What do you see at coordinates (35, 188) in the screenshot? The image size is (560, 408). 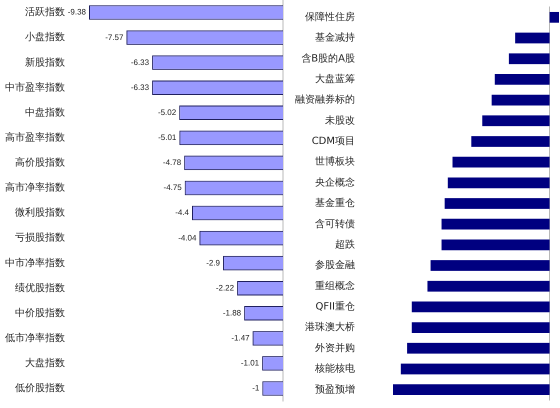 I see `y-tick-label: 高市净率指数` at bounding box center [35, 188].